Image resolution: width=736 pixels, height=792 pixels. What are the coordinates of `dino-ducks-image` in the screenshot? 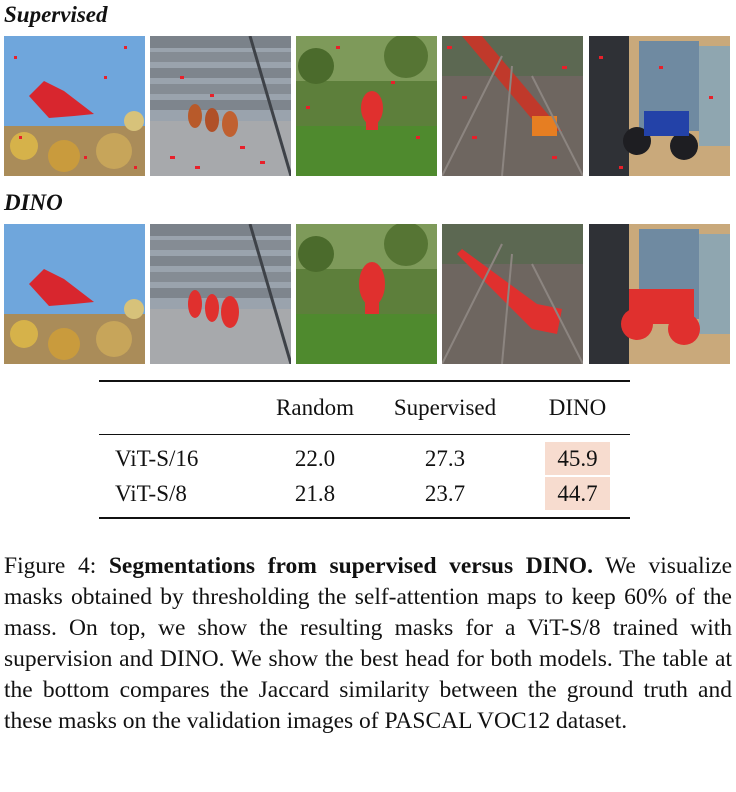 It's located at (220, 294).